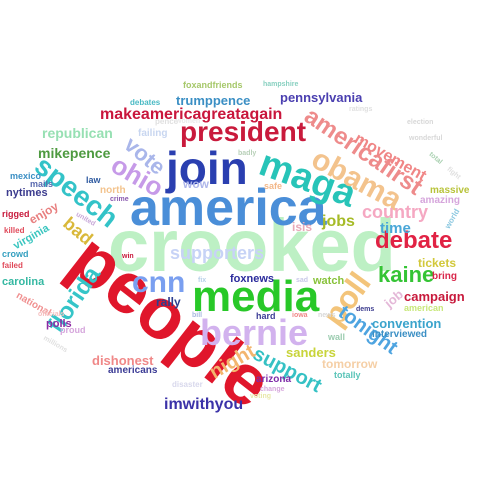 The width and height of the screenshot is (480, 493). I want to click on word-hard: hard, so click(266, 316).